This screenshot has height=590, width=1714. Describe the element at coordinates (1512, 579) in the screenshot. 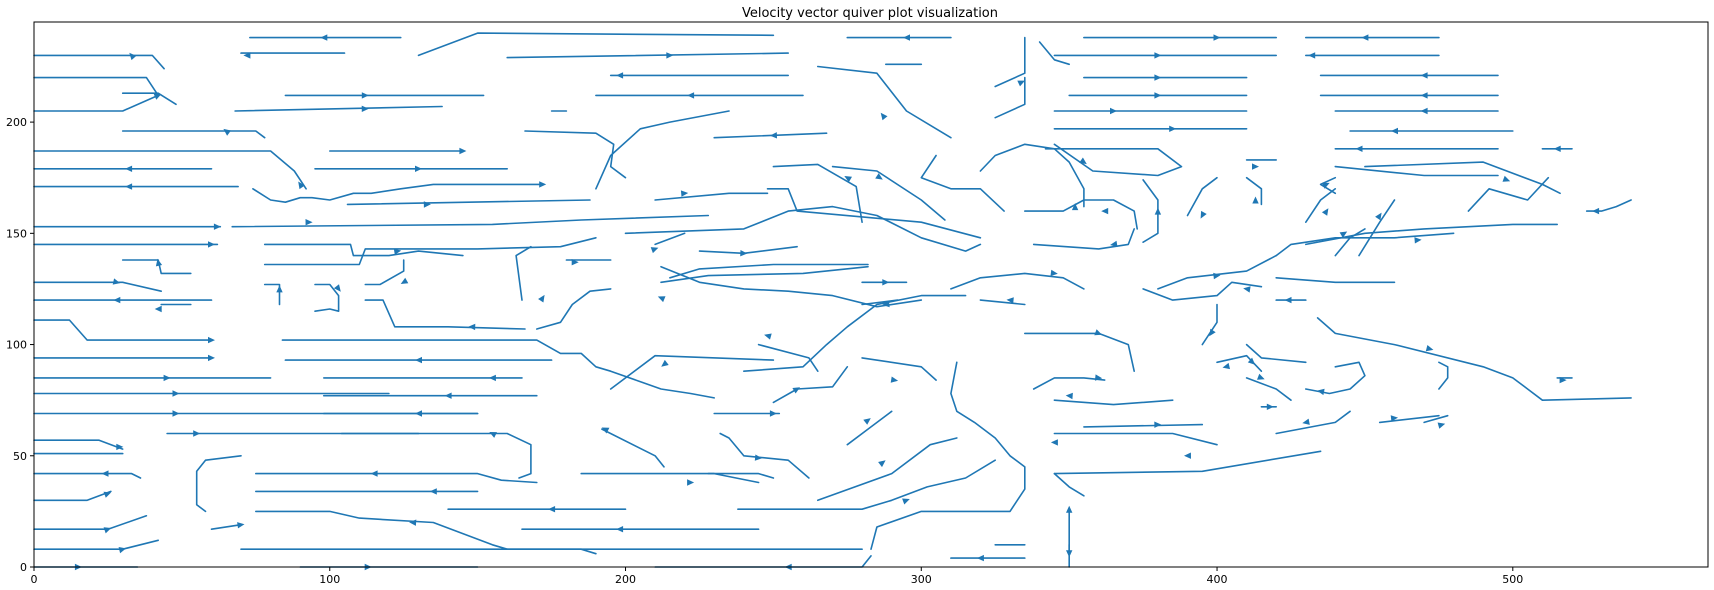

I see `x-tick-label: 500` at that location.